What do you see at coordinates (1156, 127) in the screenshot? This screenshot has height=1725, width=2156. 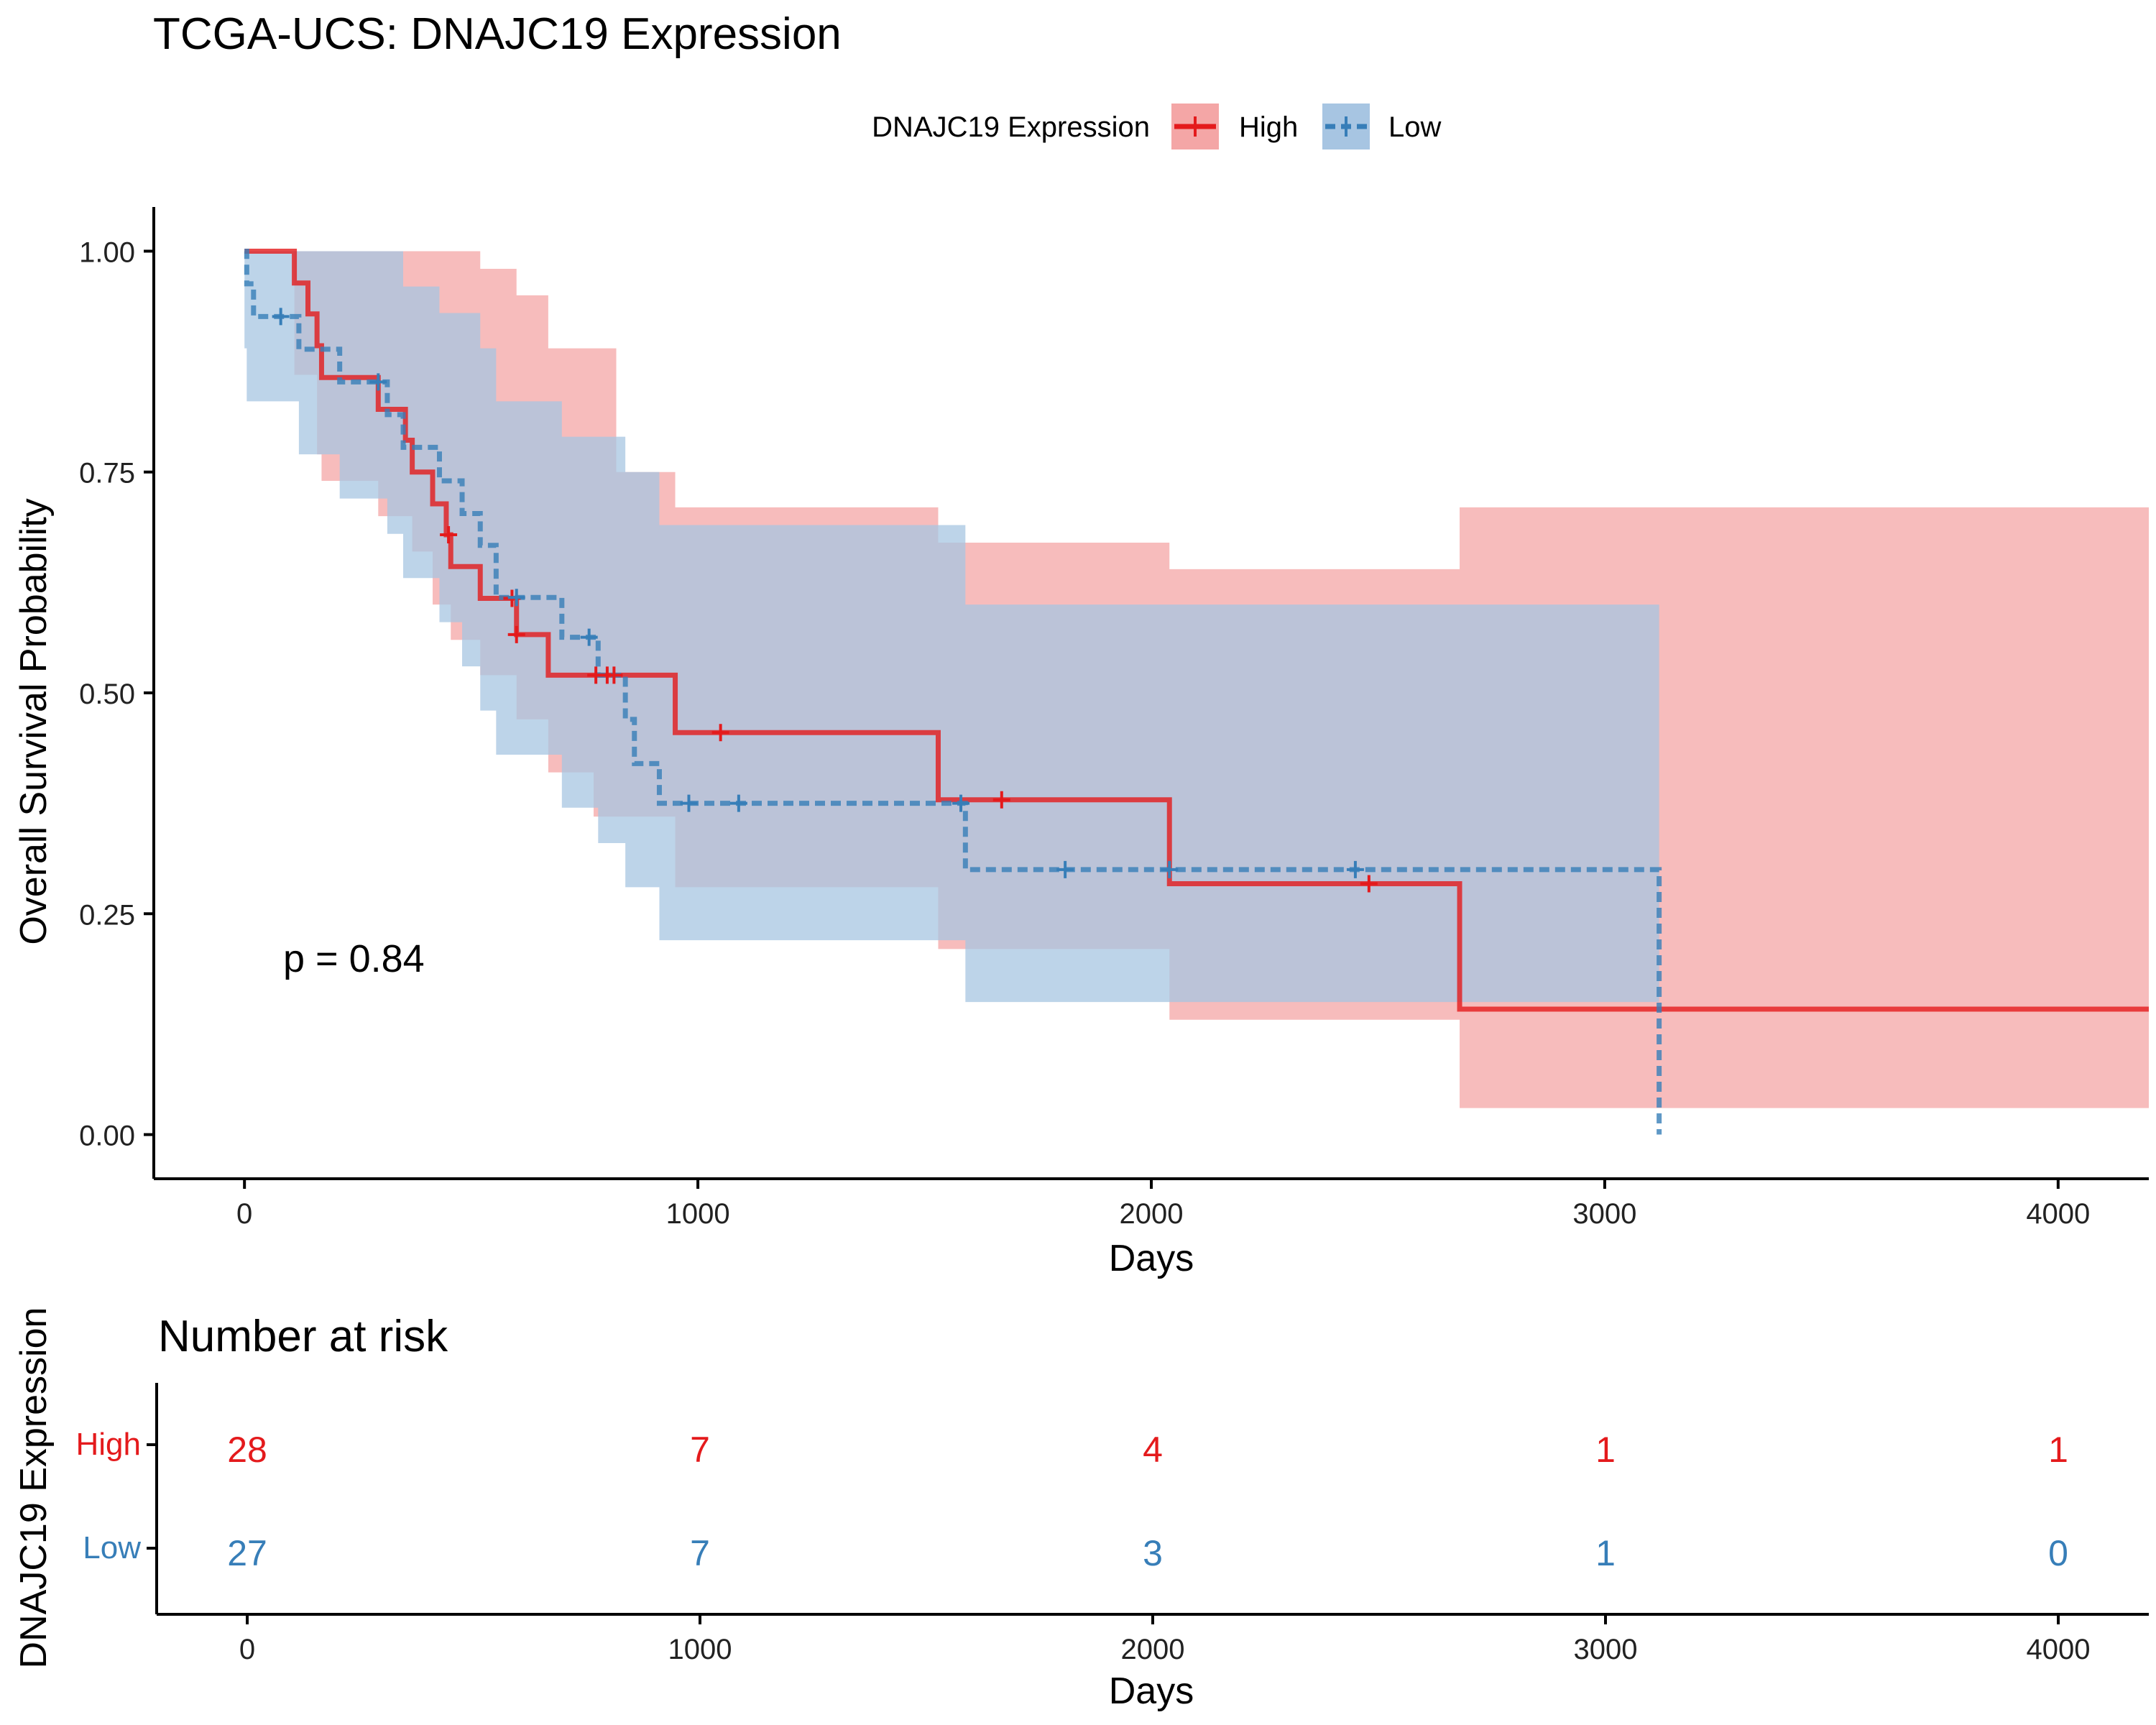 I see `legend: DNAJC19 Expression High Low` at bounding box center [1156, 127].